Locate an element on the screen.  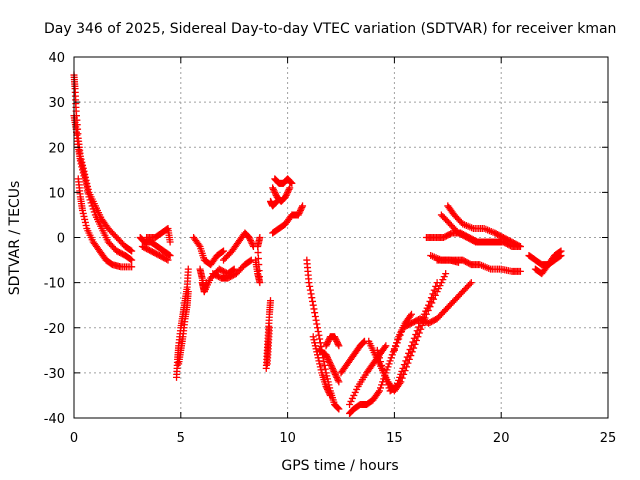
series-arc-7b is located at coordinates (321, 366).